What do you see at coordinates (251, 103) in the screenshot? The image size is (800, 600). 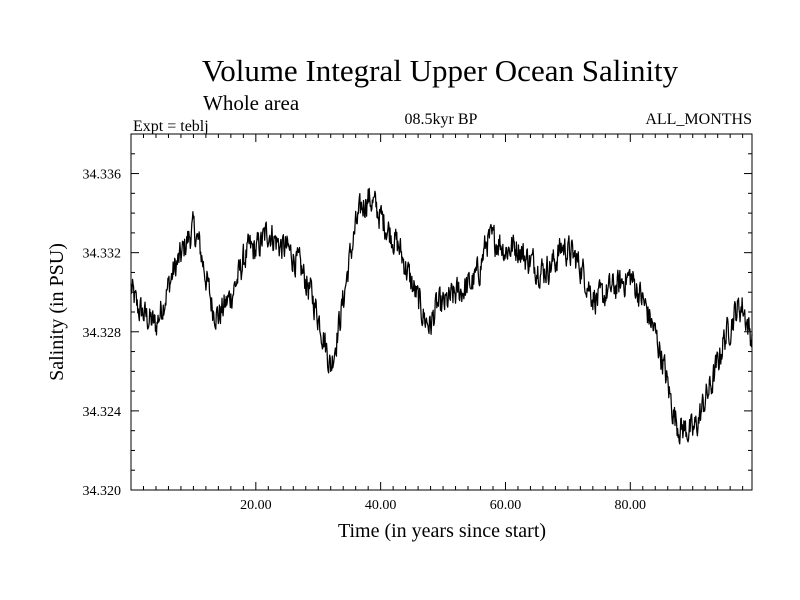 I see `chart-subtitle: Whole area` at bounding box center [251, 103].